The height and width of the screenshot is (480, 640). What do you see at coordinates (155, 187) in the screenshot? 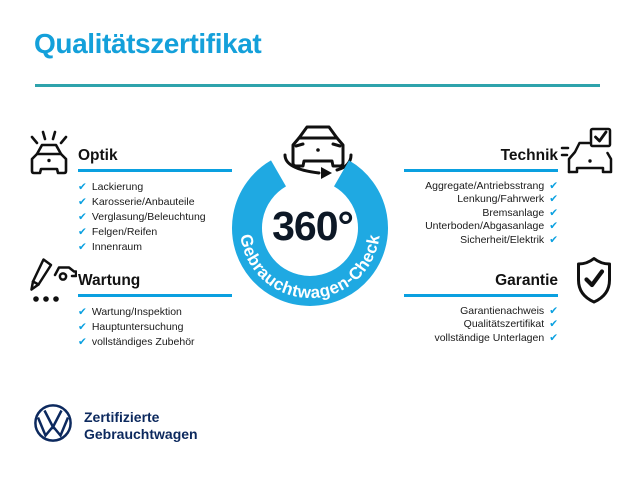
I see `checklist-item: ✔ Lackierung` at bounding box center [155, 187].